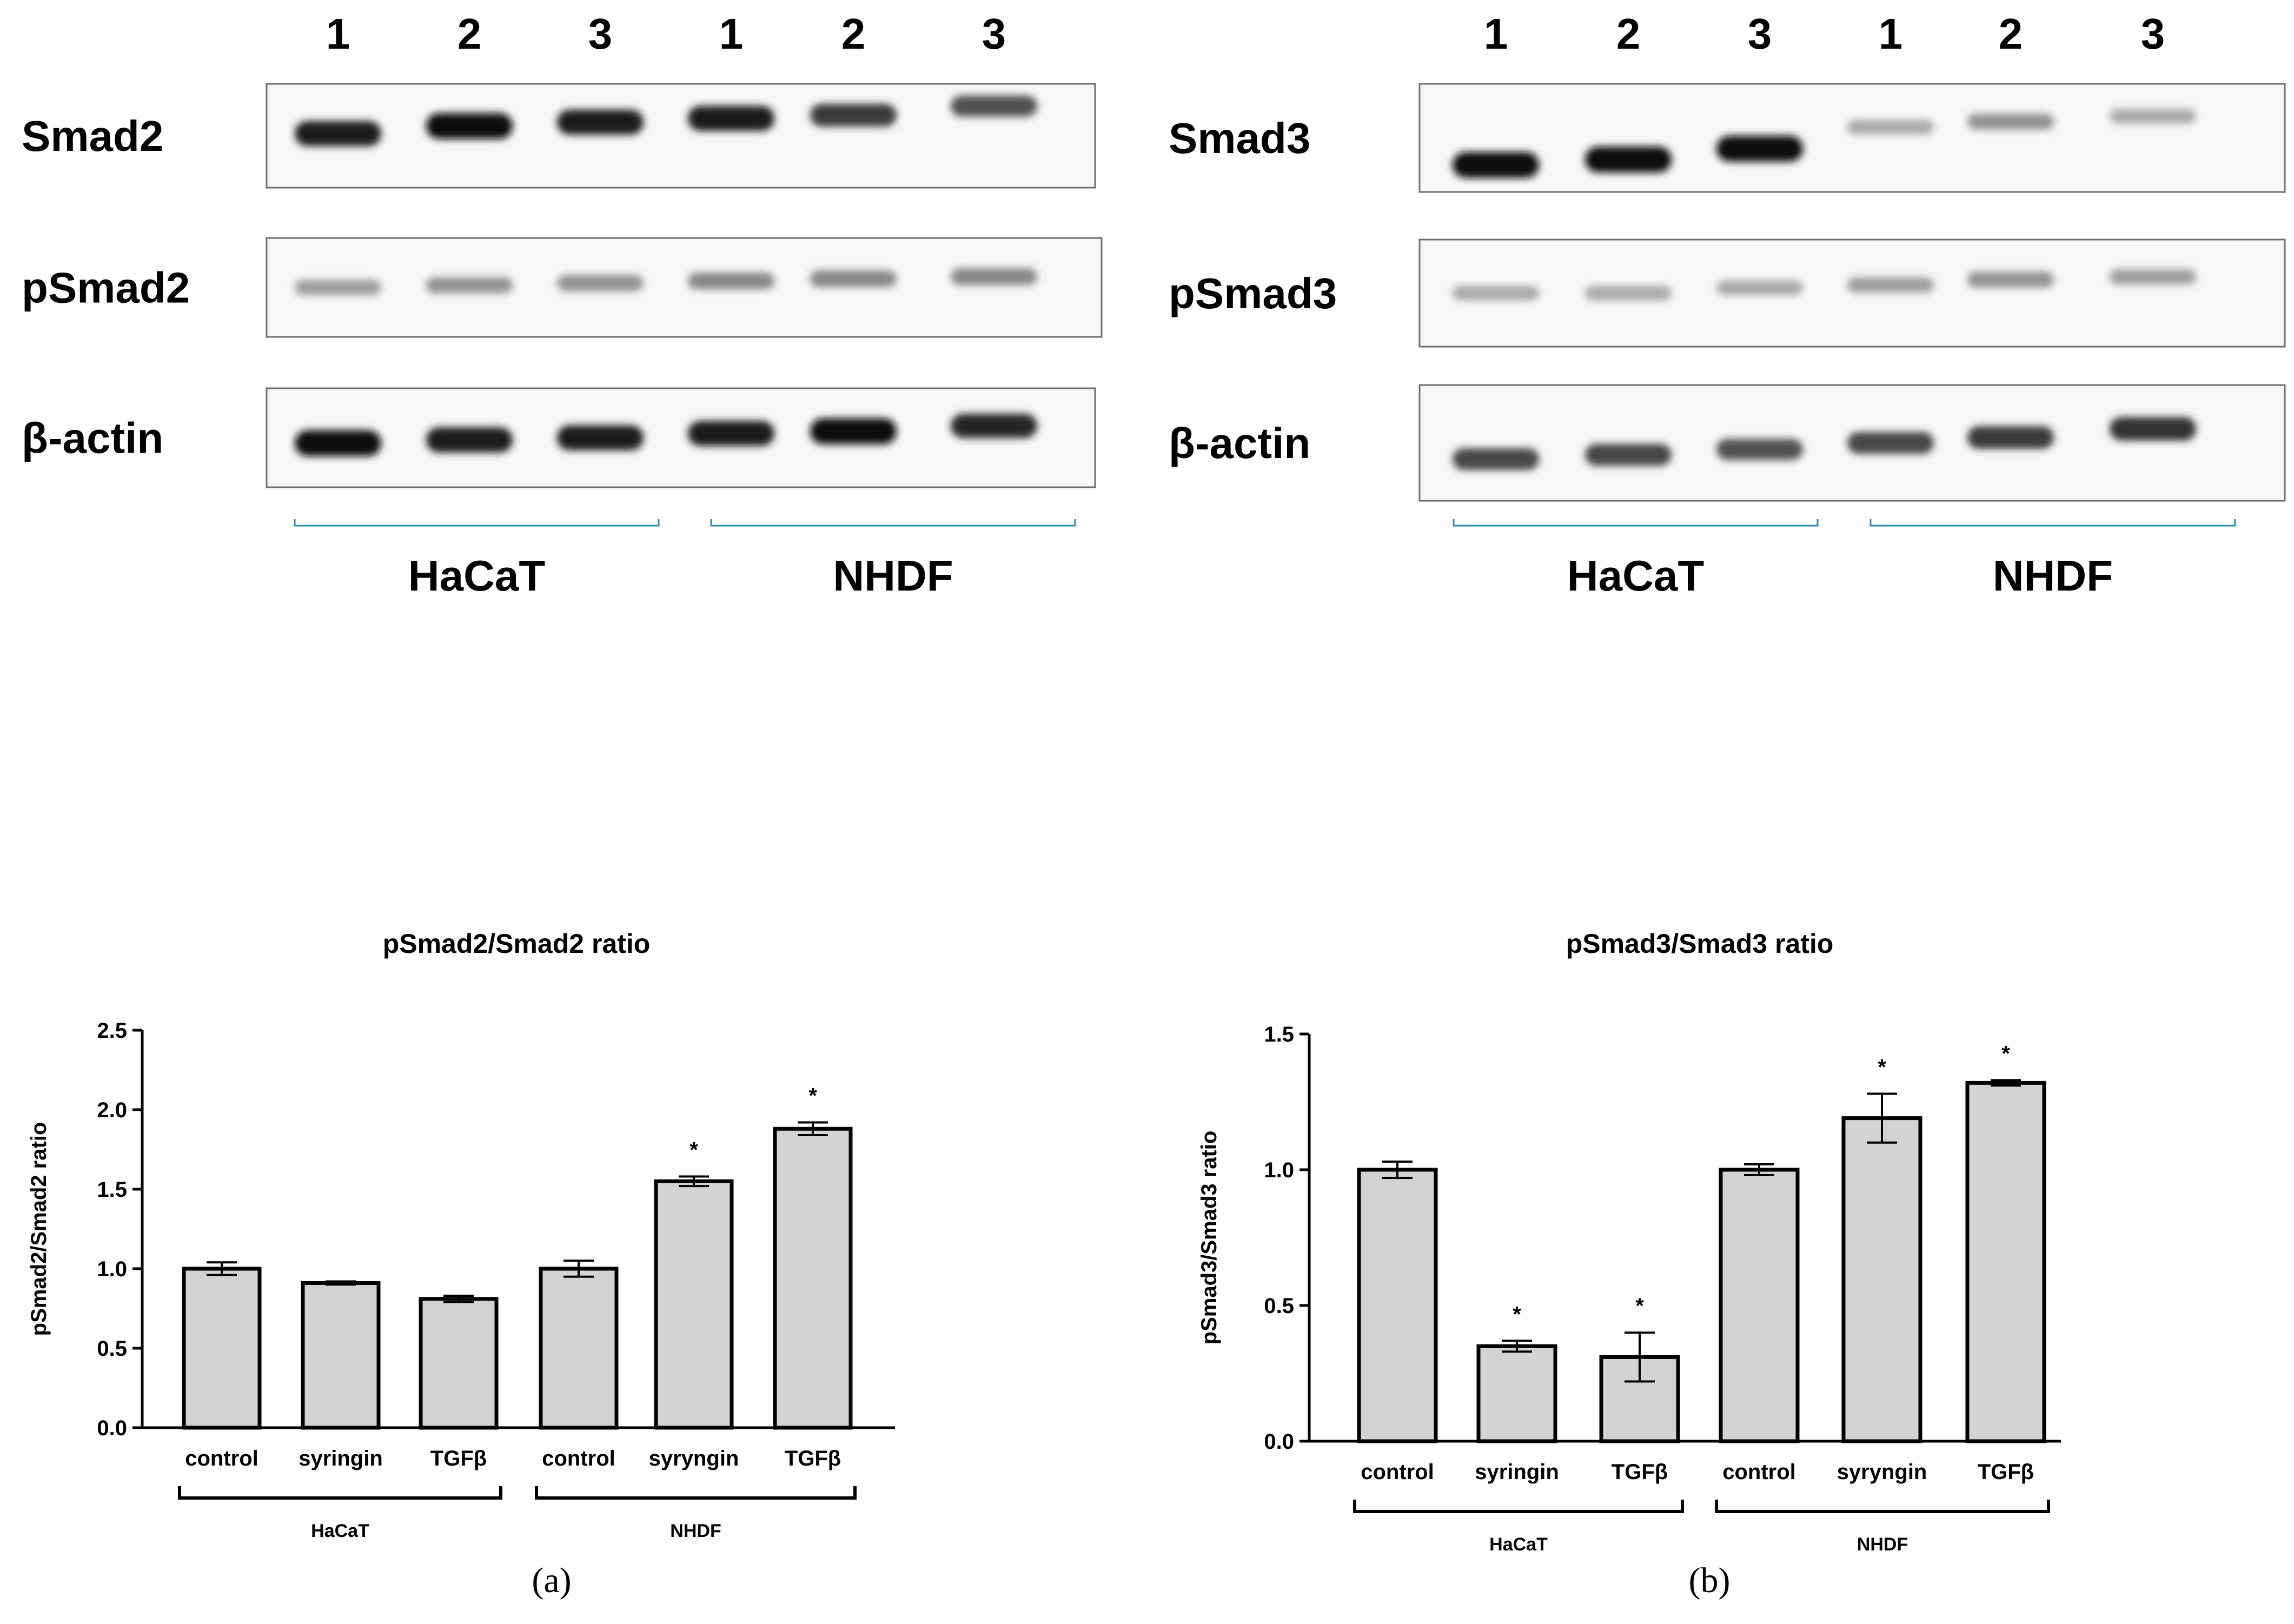  What do you see at coordinates (112, 1110) in the screenshot?
I see `y-tick-label: 2.0` at bounding box center [112, 1110].